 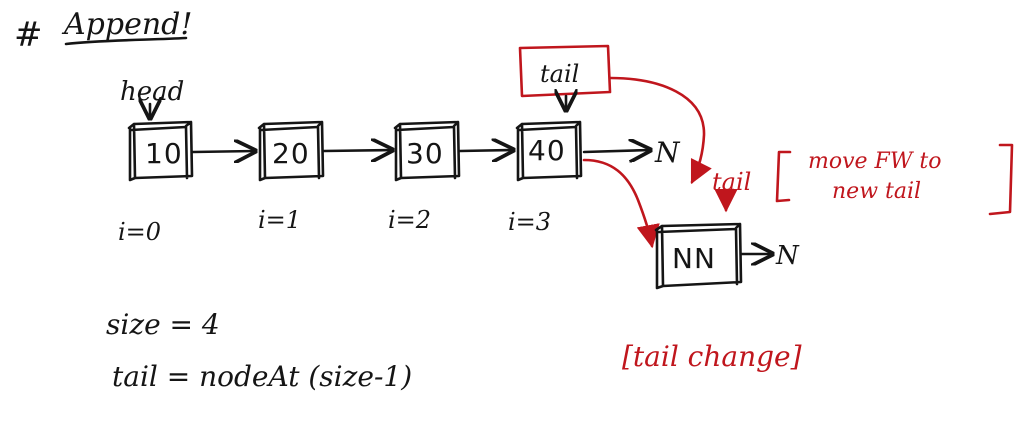 I want to click on node-40: 40, so click(x=549, y=151).